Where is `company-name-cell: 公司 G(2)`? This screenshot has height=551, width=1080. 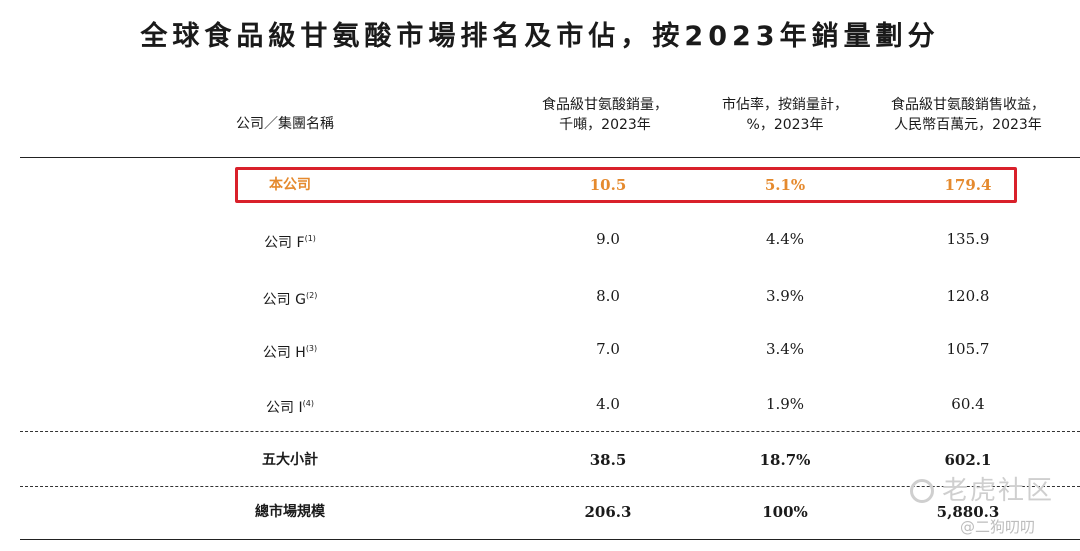
company-name-cell: 公司 G(2) is located at coordinates (290, 298).